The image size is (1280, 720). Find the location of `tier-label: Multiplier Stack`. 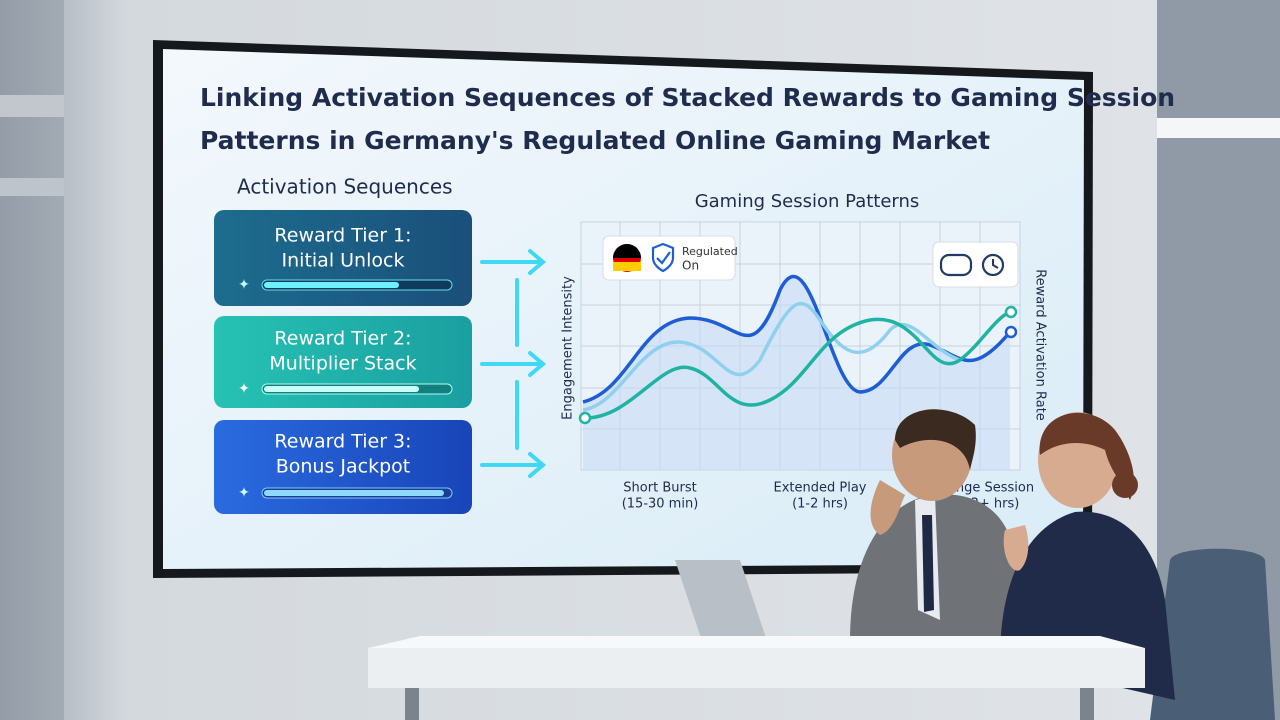

tier-label: Multiplier Stack is located at coordinates (342, 364).